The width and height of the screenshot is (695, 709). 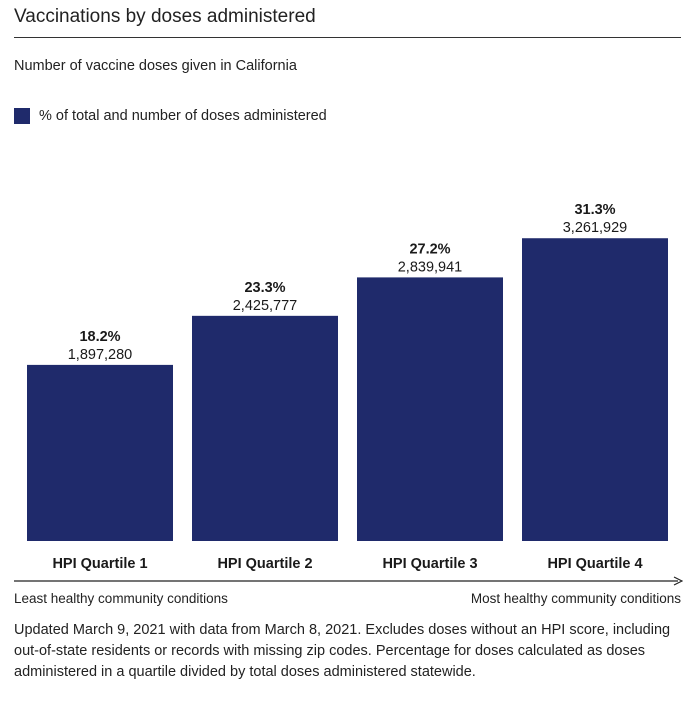 I want to click on bar-value-label: 3,261,929, so click(x=595, y=228).